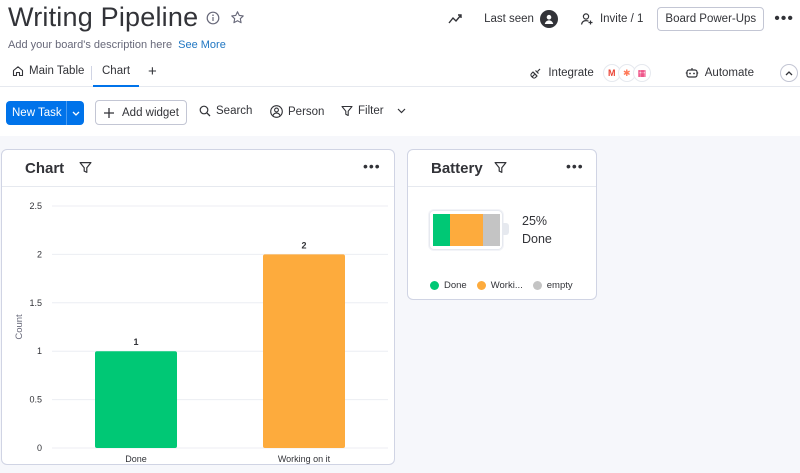  Describe the element at coordinates (37, 113) in the screenshot. I see `new-task-label: New Task` at that location.